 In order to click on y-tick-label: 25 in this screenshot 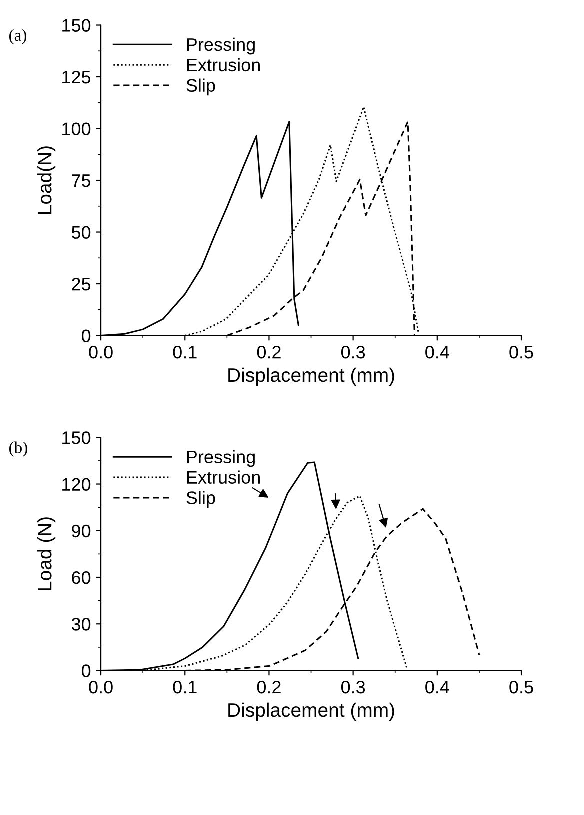, I will do `click(81, 284)`.